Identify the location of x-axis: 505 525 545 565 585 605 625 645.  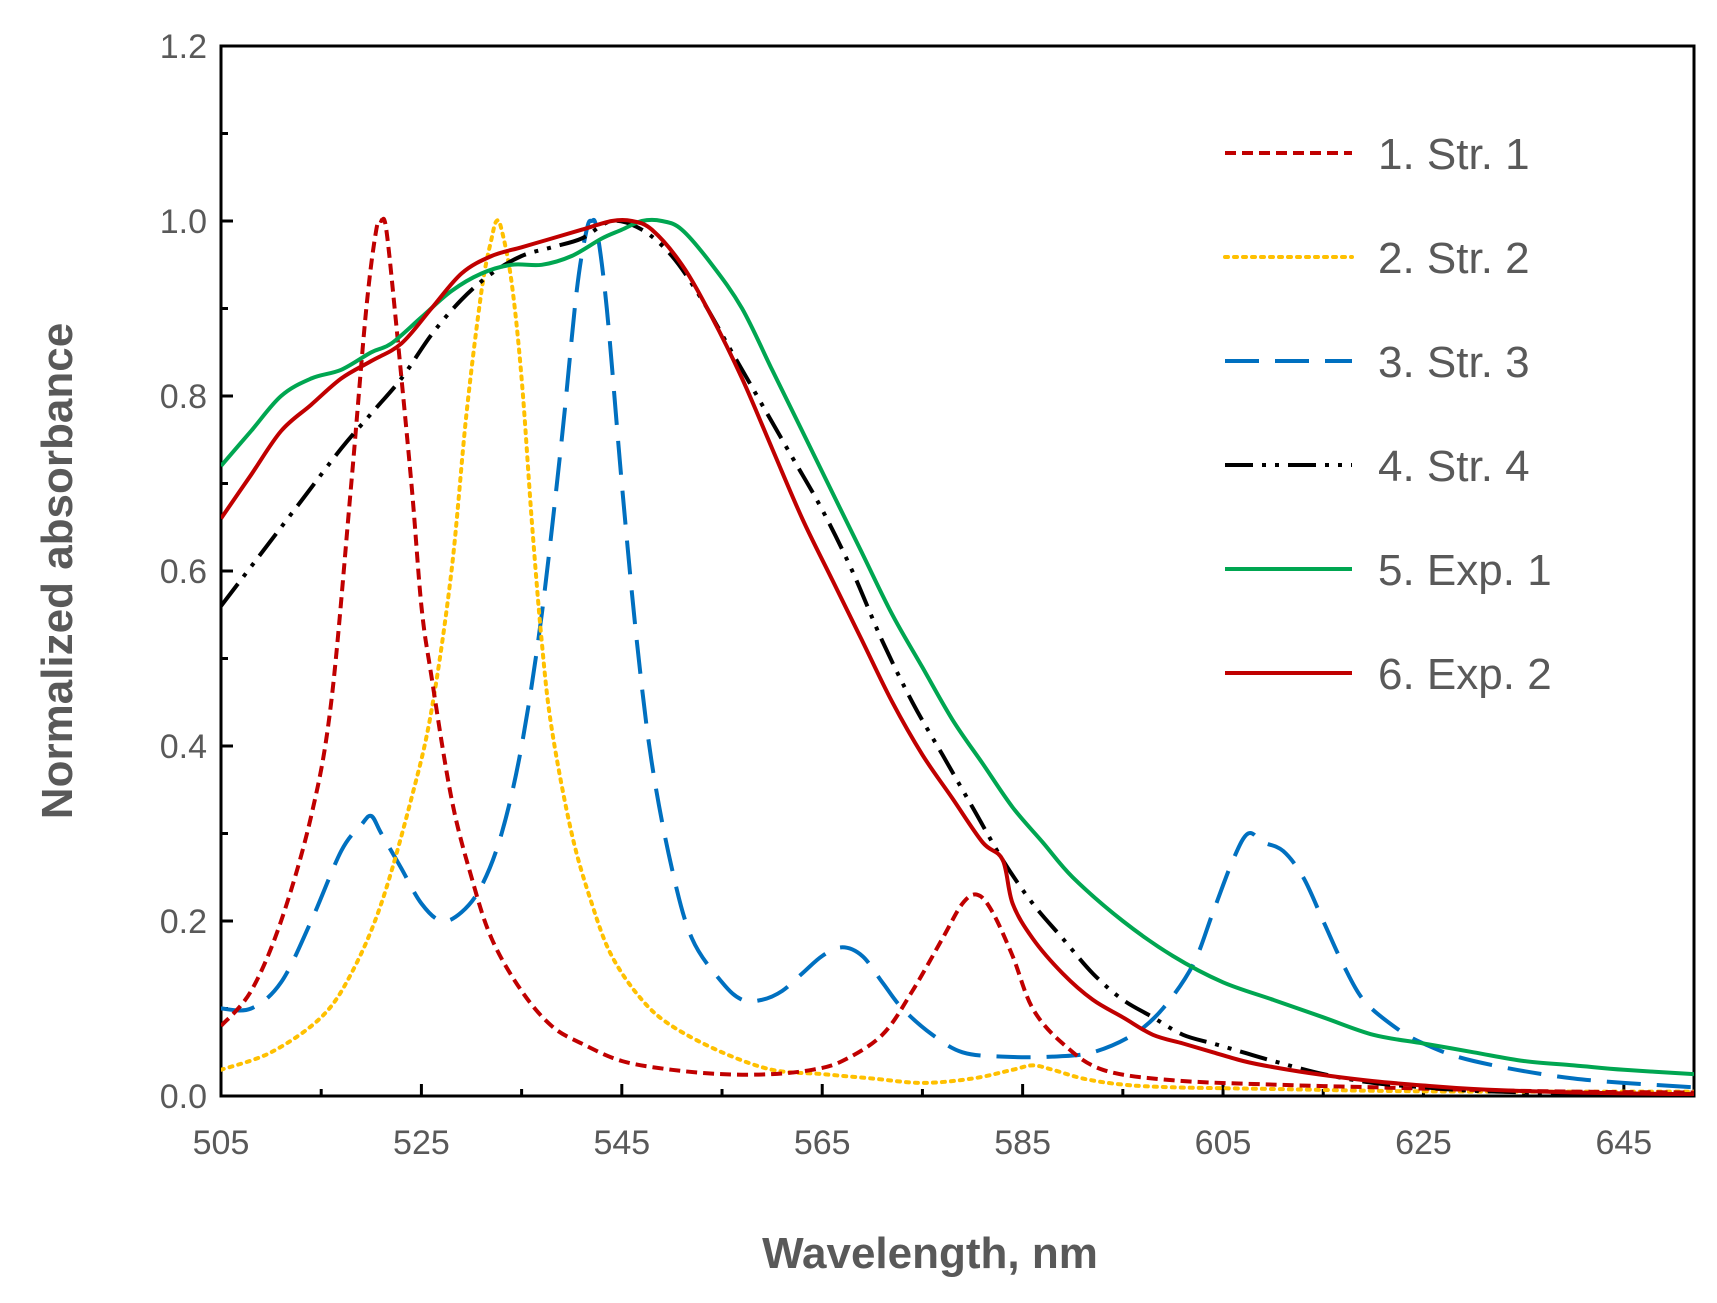
(922, 1123).